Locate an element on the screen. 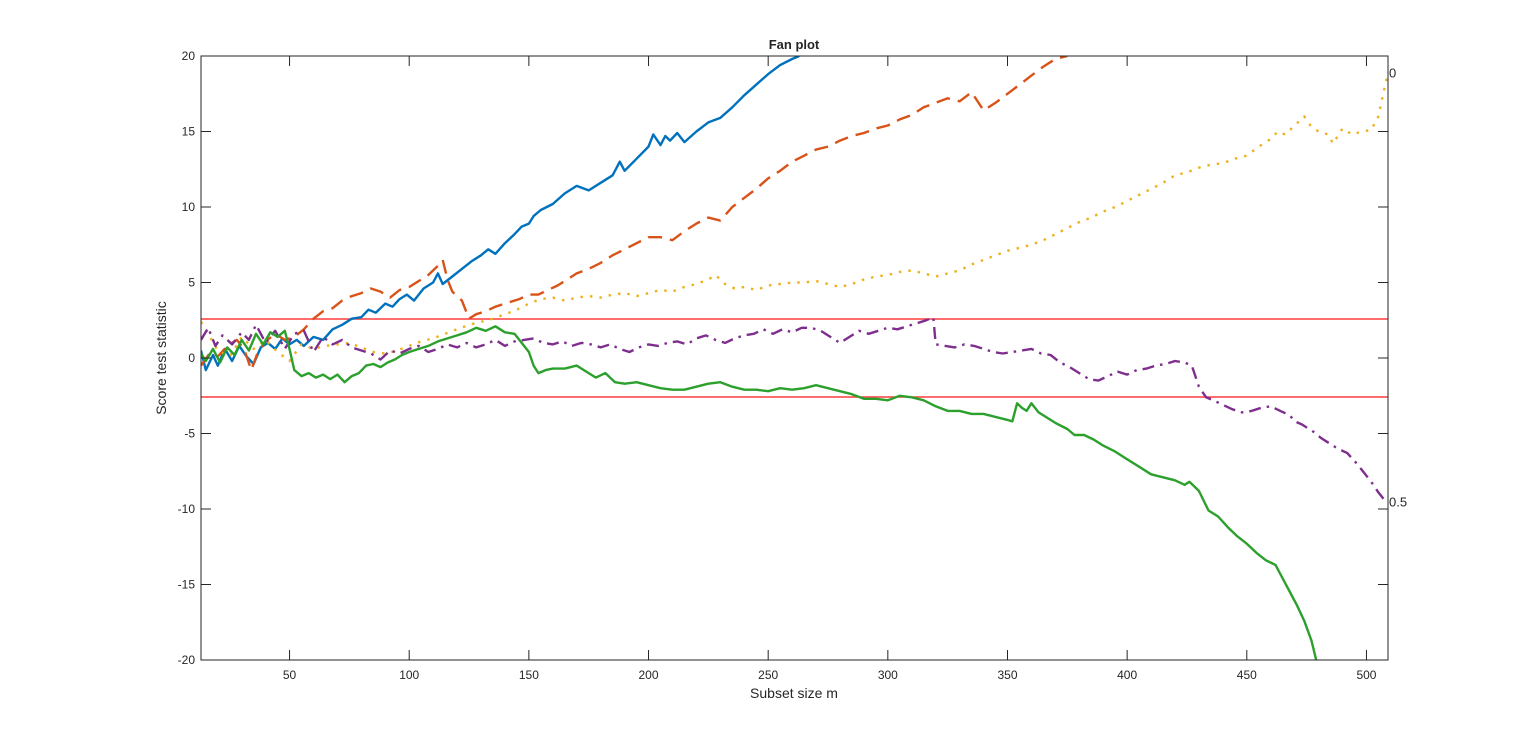 The image size is (1536, 744). lambda-label: 0 is located at coordinates (1392, 73).